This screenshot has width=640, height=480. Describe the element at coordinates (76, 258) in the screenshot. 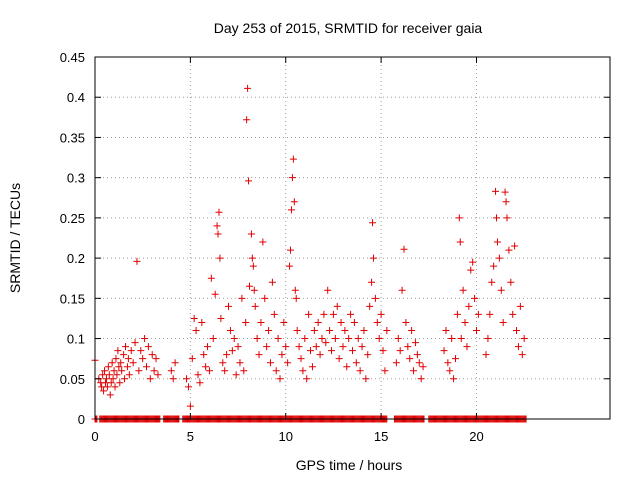

I see `y-tick-label: 0.2` at that location.